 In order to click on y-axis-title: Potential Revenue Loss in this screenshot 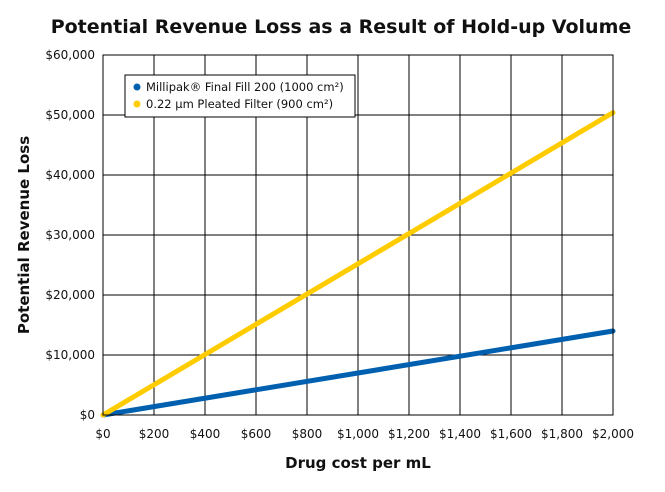, I will do `click(24, 235)`.